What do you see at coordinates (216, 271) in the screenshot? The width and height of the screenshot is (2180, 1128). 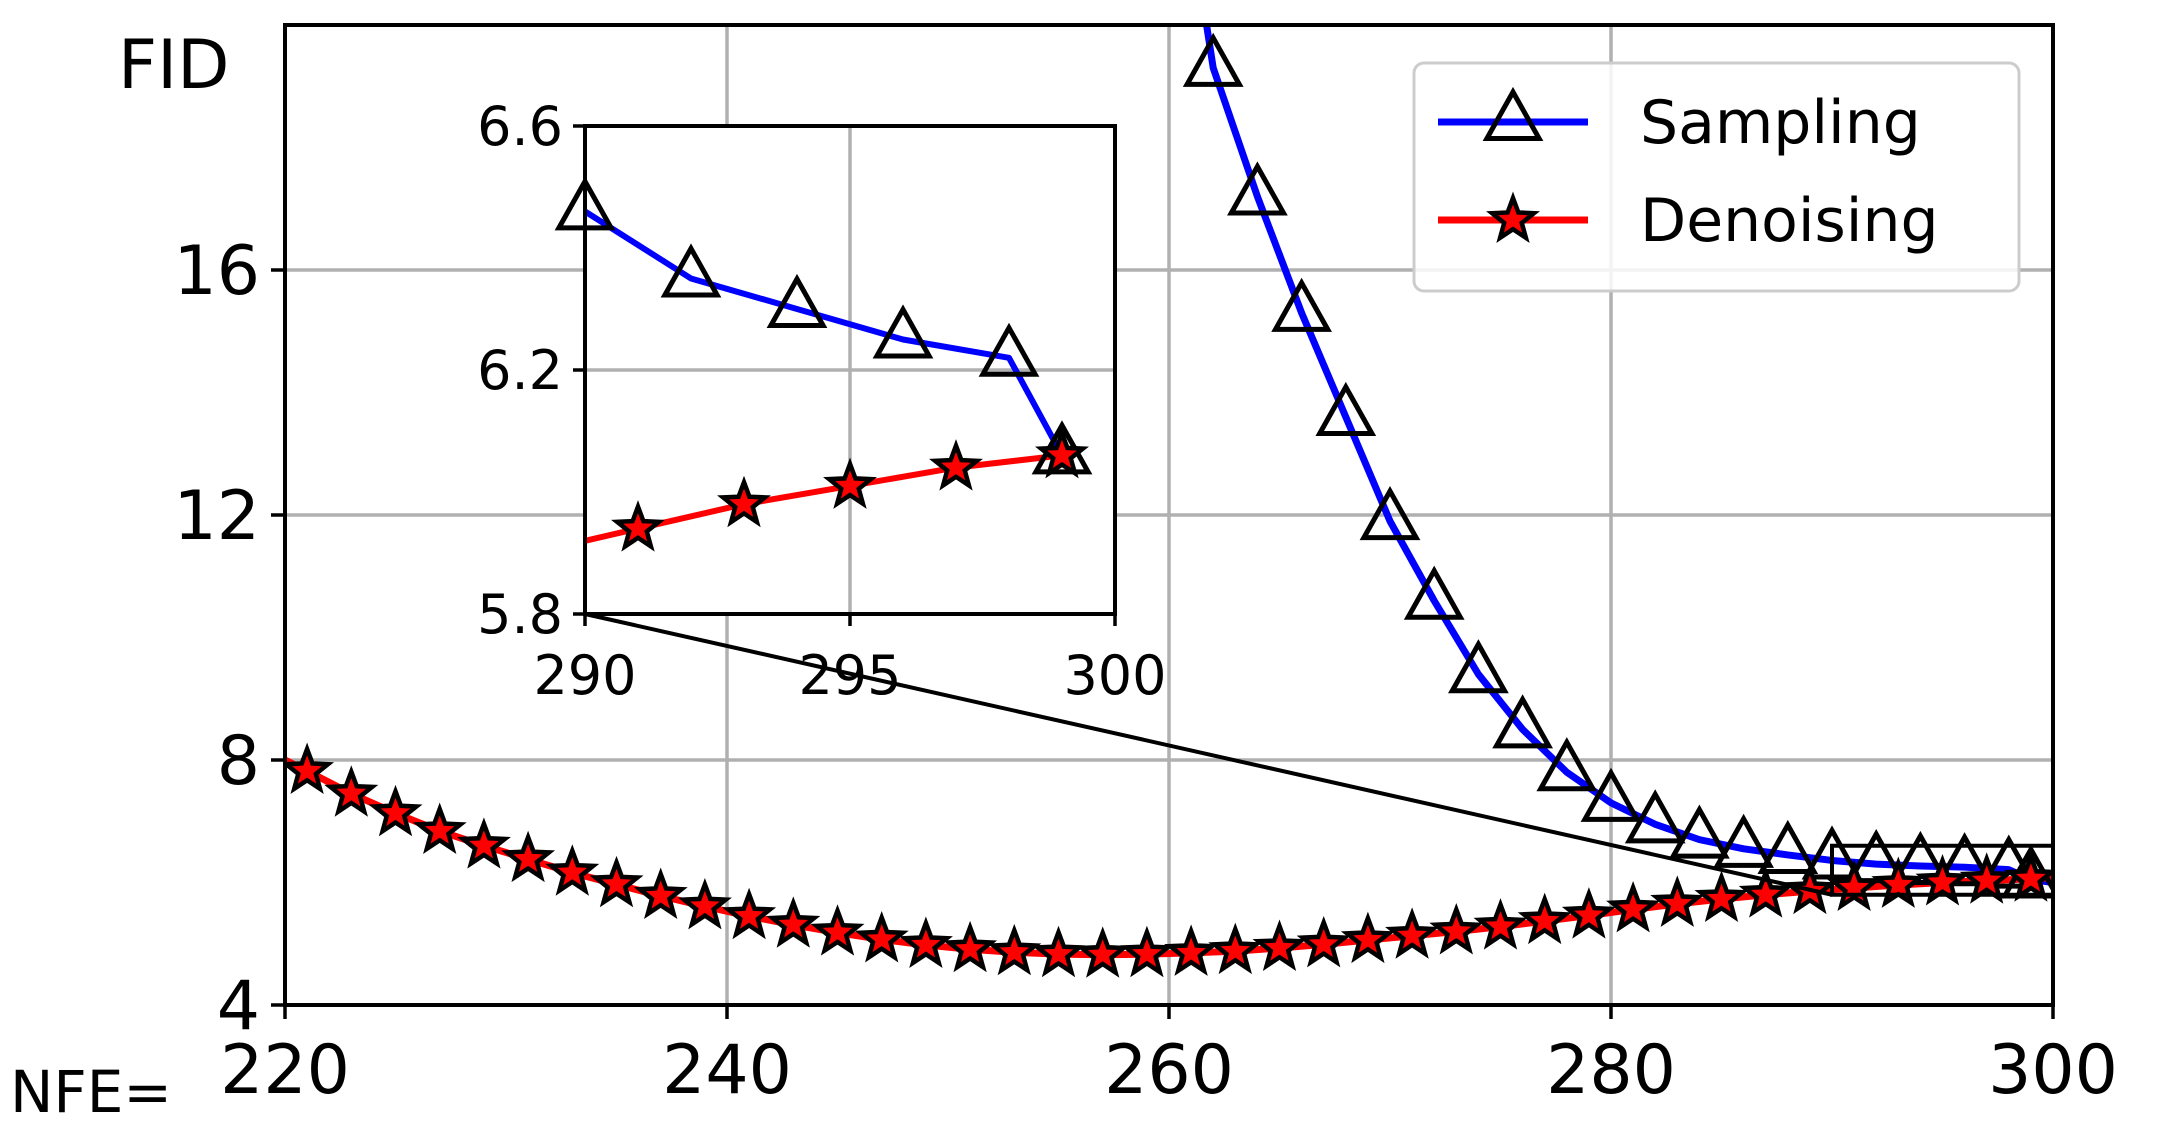 I see `y-tick-label: 16` at bounding box center [216, 271].